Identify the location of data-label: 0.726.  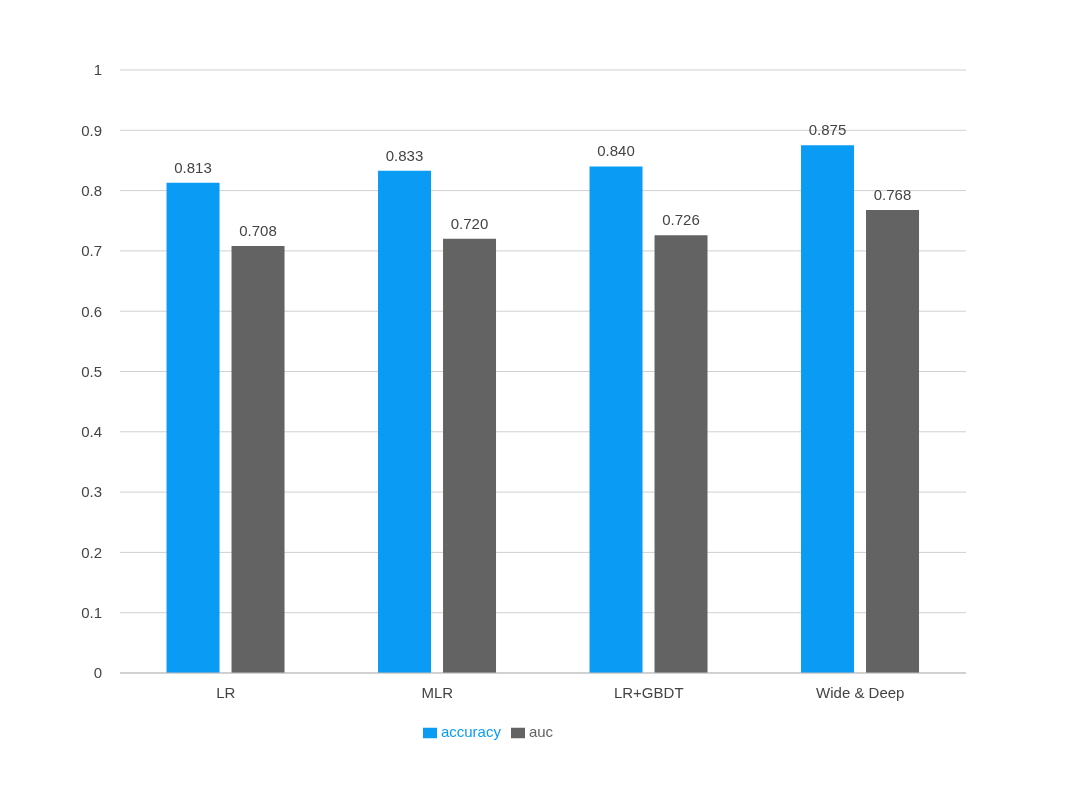
(681, 220).